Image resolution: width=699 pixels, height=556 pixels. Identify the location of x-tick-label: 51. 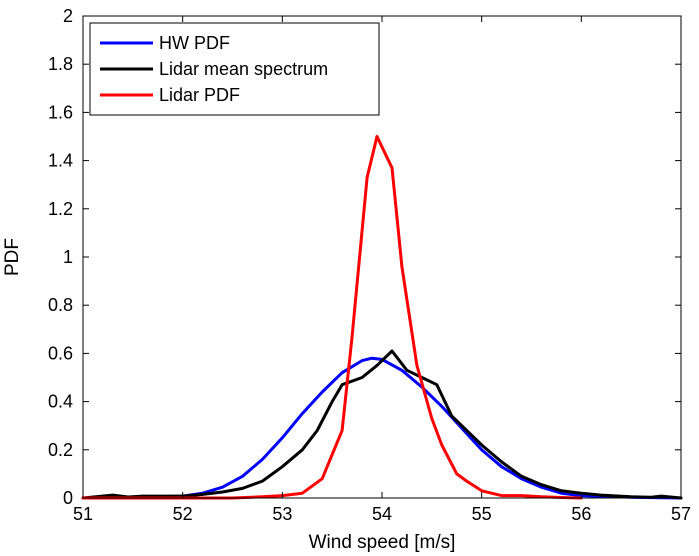
(83, 514).